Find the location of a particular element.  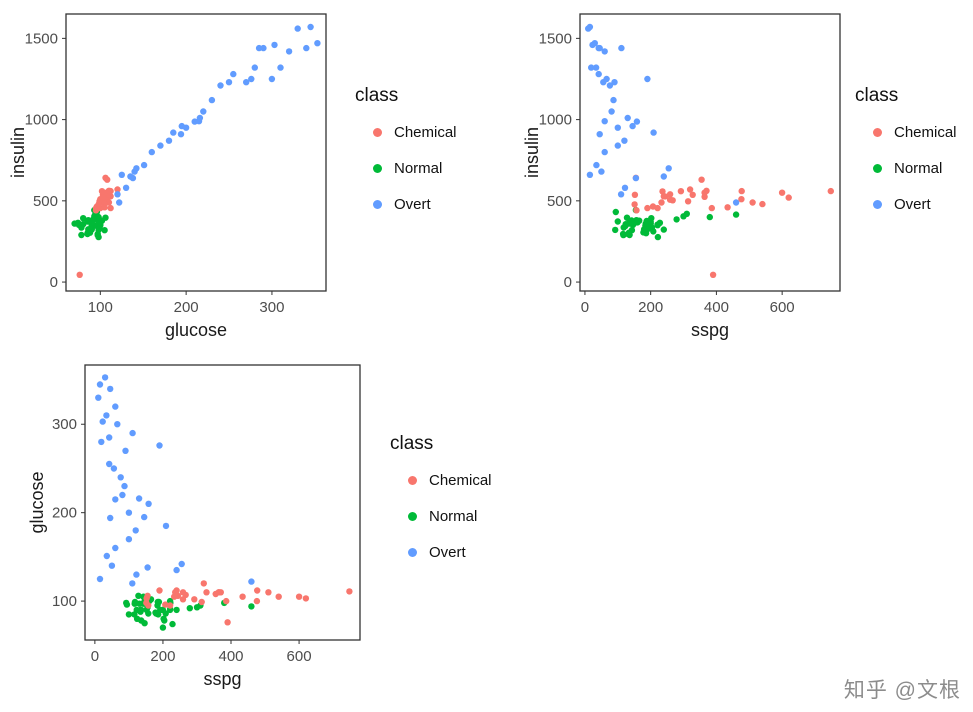

legend-key-normal-icon is located at coordinates (877, 168).